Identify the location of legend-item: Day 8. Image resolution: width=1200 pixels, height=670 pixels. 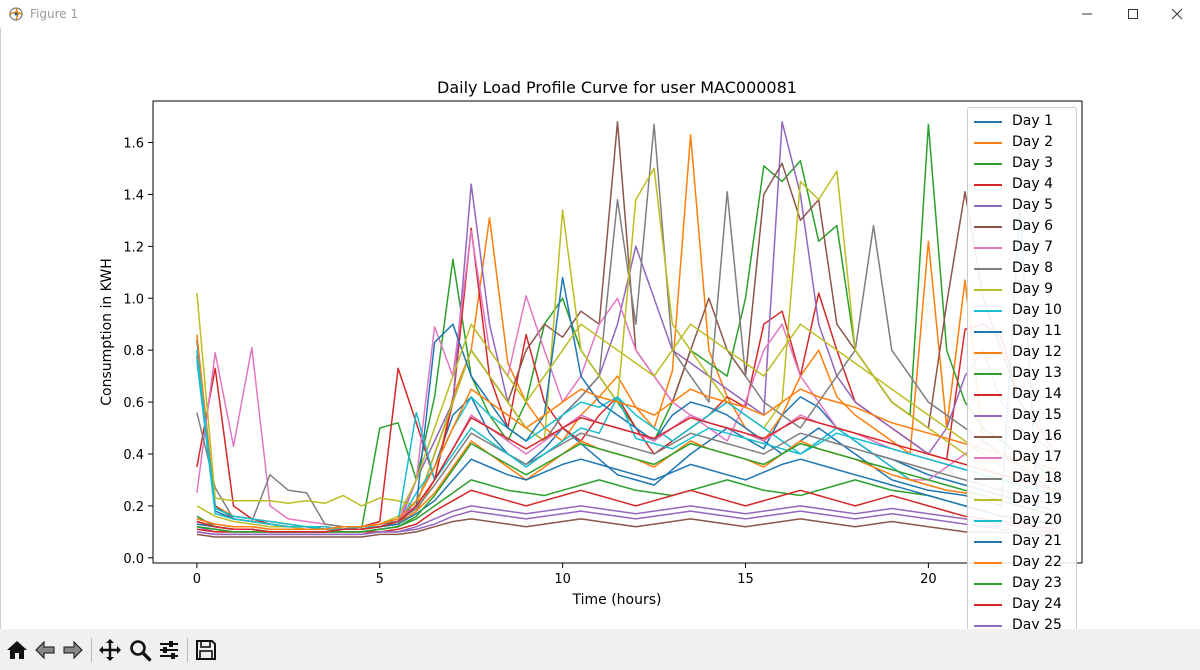
(1022, 268).